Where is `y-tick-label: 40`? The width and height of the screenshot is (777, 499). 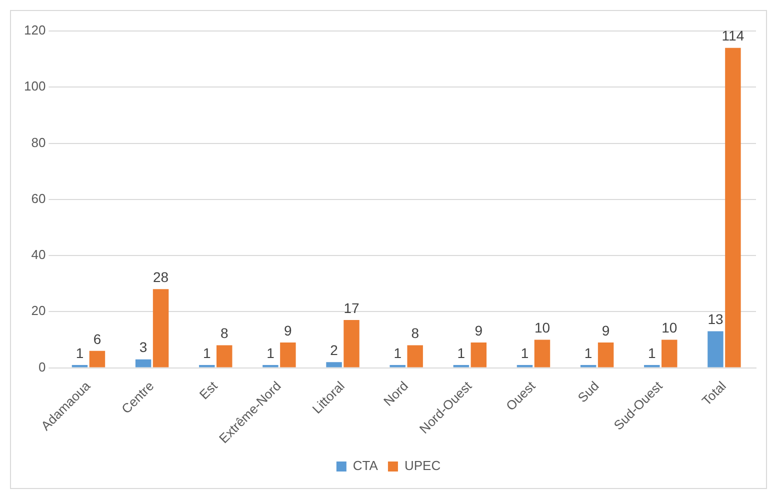
y-tick-label: 40 is located at coordinates (38, 254).